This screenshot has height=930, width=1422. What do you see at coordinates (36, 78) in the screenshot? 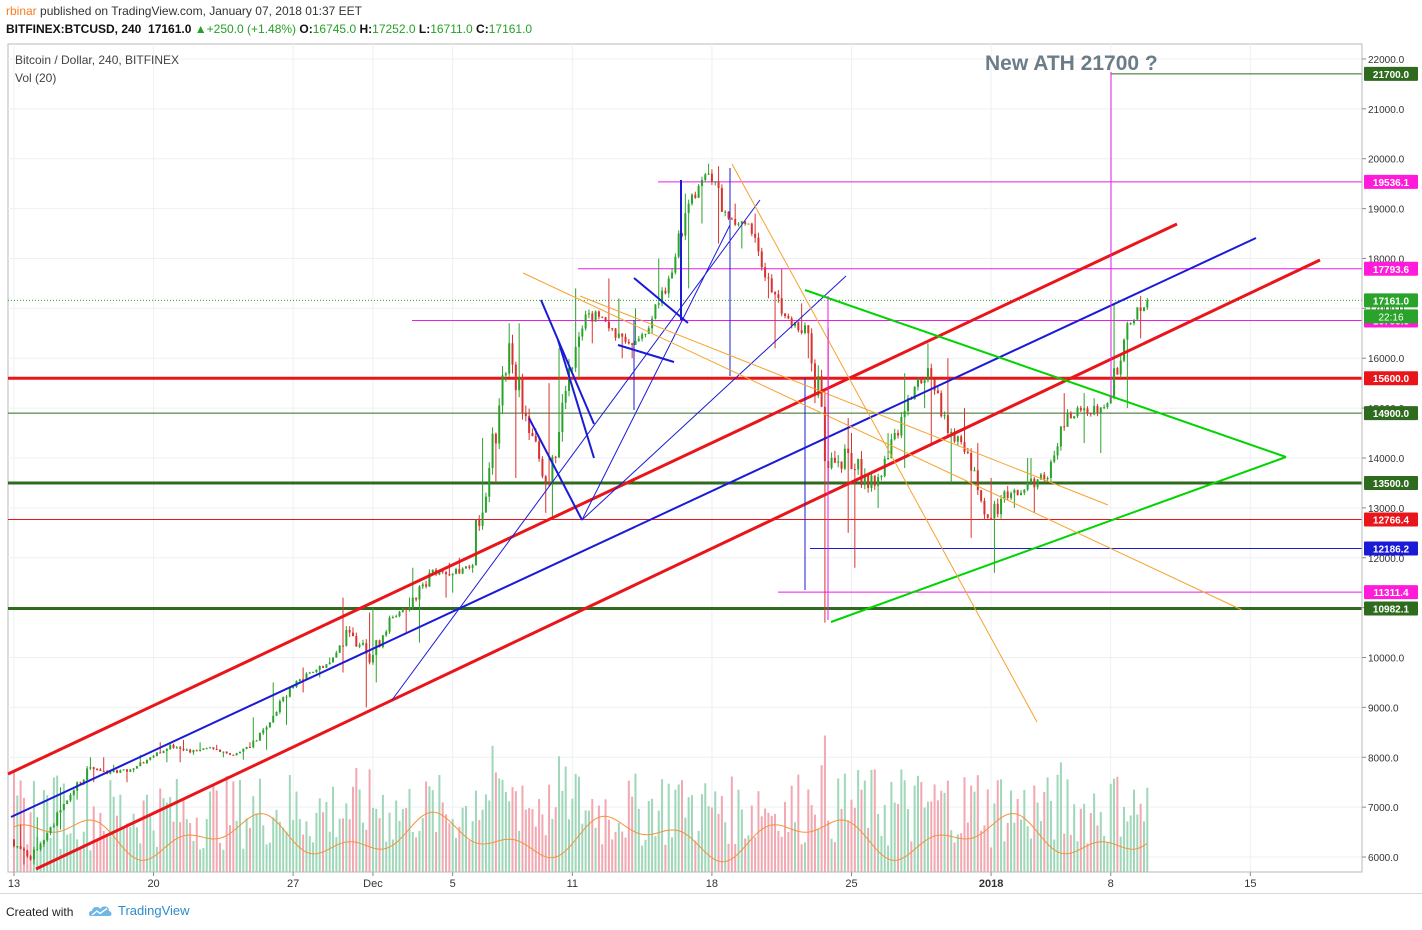
I see `volume-indicator-label: Vol (20)` at bounding box center [36, 78].